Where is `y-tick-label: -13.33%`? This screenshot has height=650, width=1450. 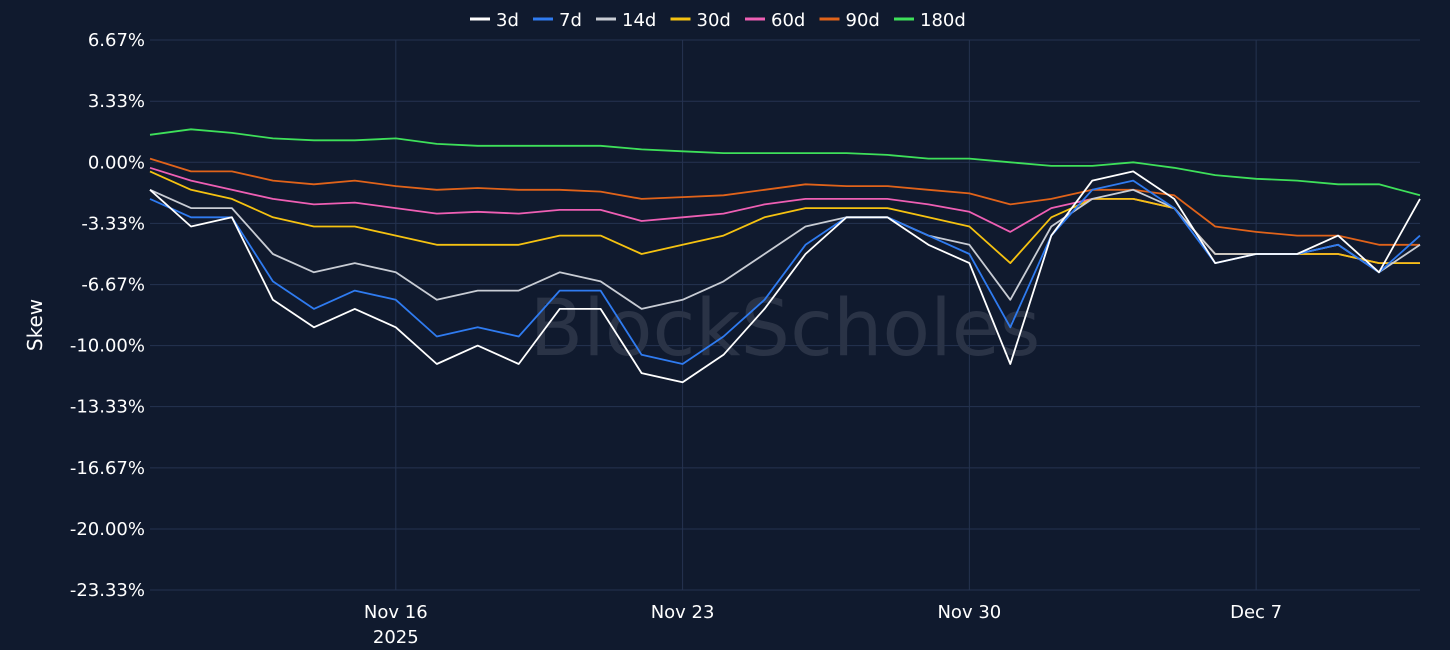 y-tick-label: -13.33% is located at coordinates (107, 407).